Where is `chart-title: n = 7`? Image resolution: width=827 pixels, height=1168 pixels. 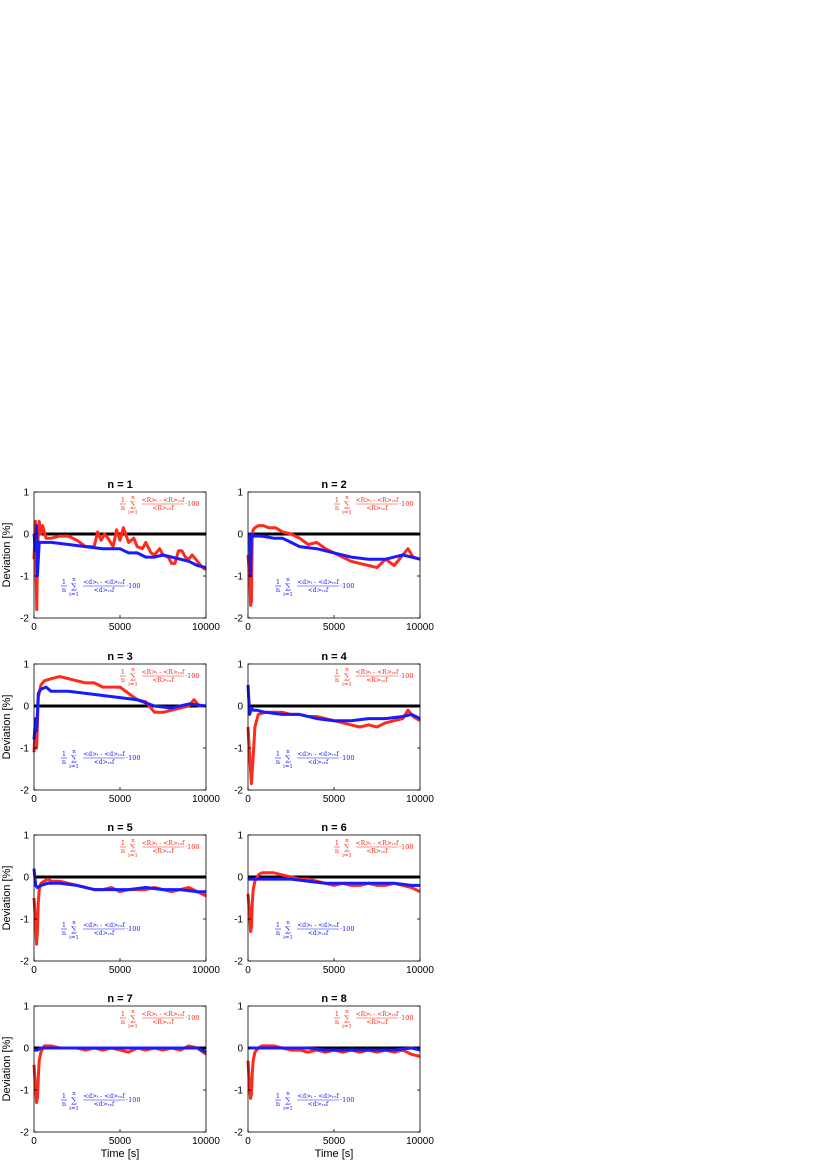 chart-title: n = 7 is located at coordinates (119, 999).